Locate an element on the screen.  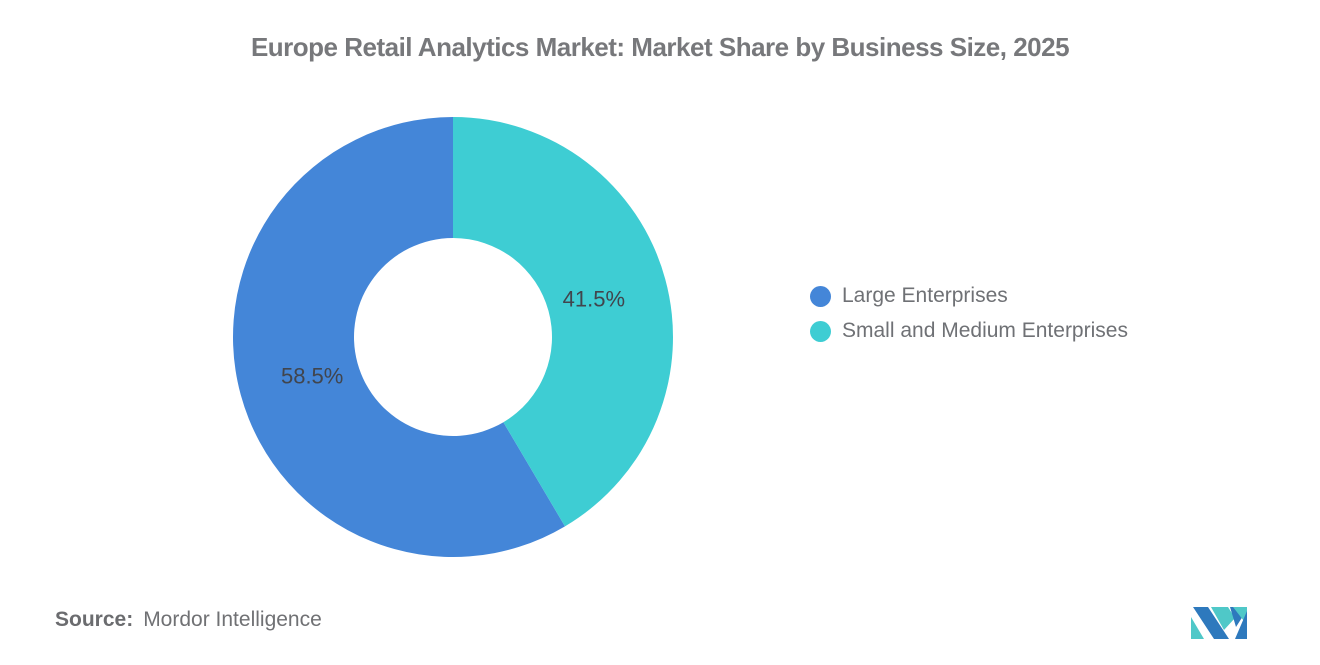
legend-item-large-enterprises: Large Enterprises is located at coordinates (969, 296).